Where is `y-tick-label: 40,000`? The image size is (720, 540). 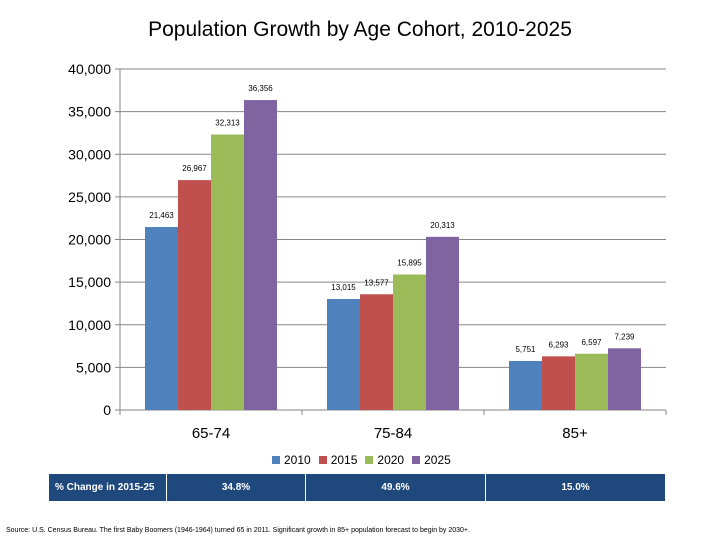 y-tick-label: 40,000 is located at coordinates (89, 69).